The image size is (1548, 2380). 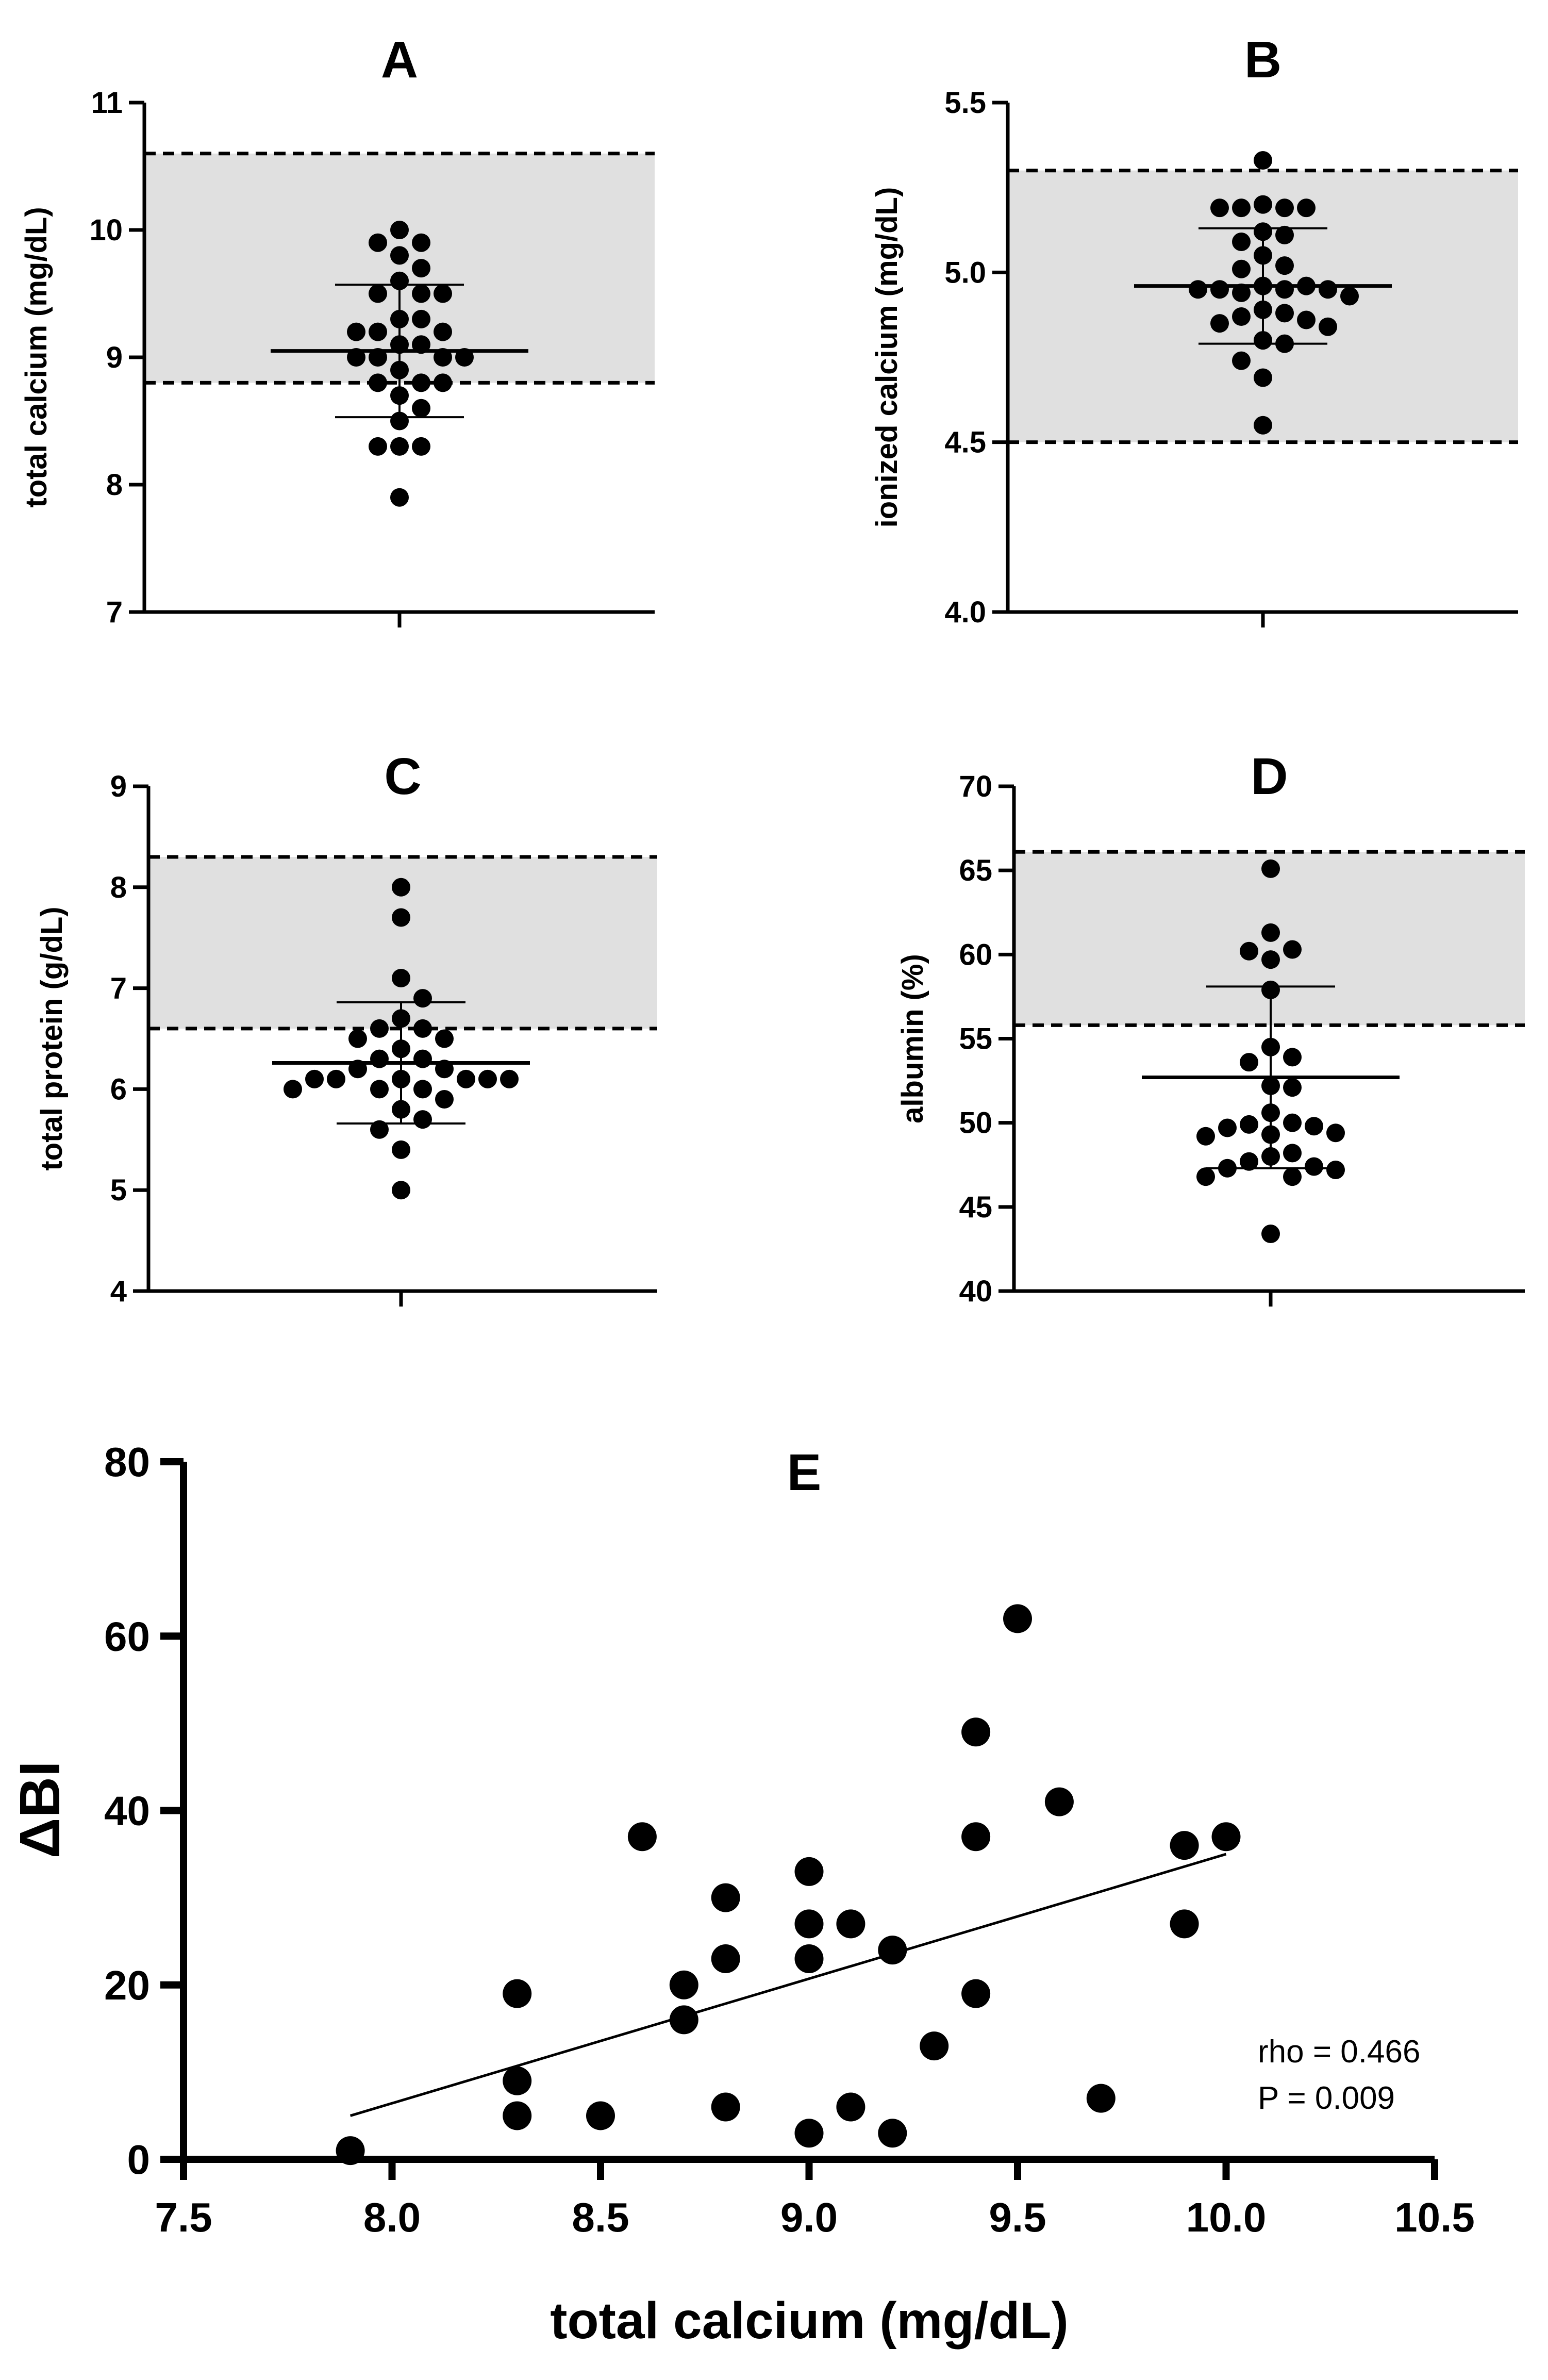 I want to click on x-tick-label: 9.0, so click(x=809, y=2217).